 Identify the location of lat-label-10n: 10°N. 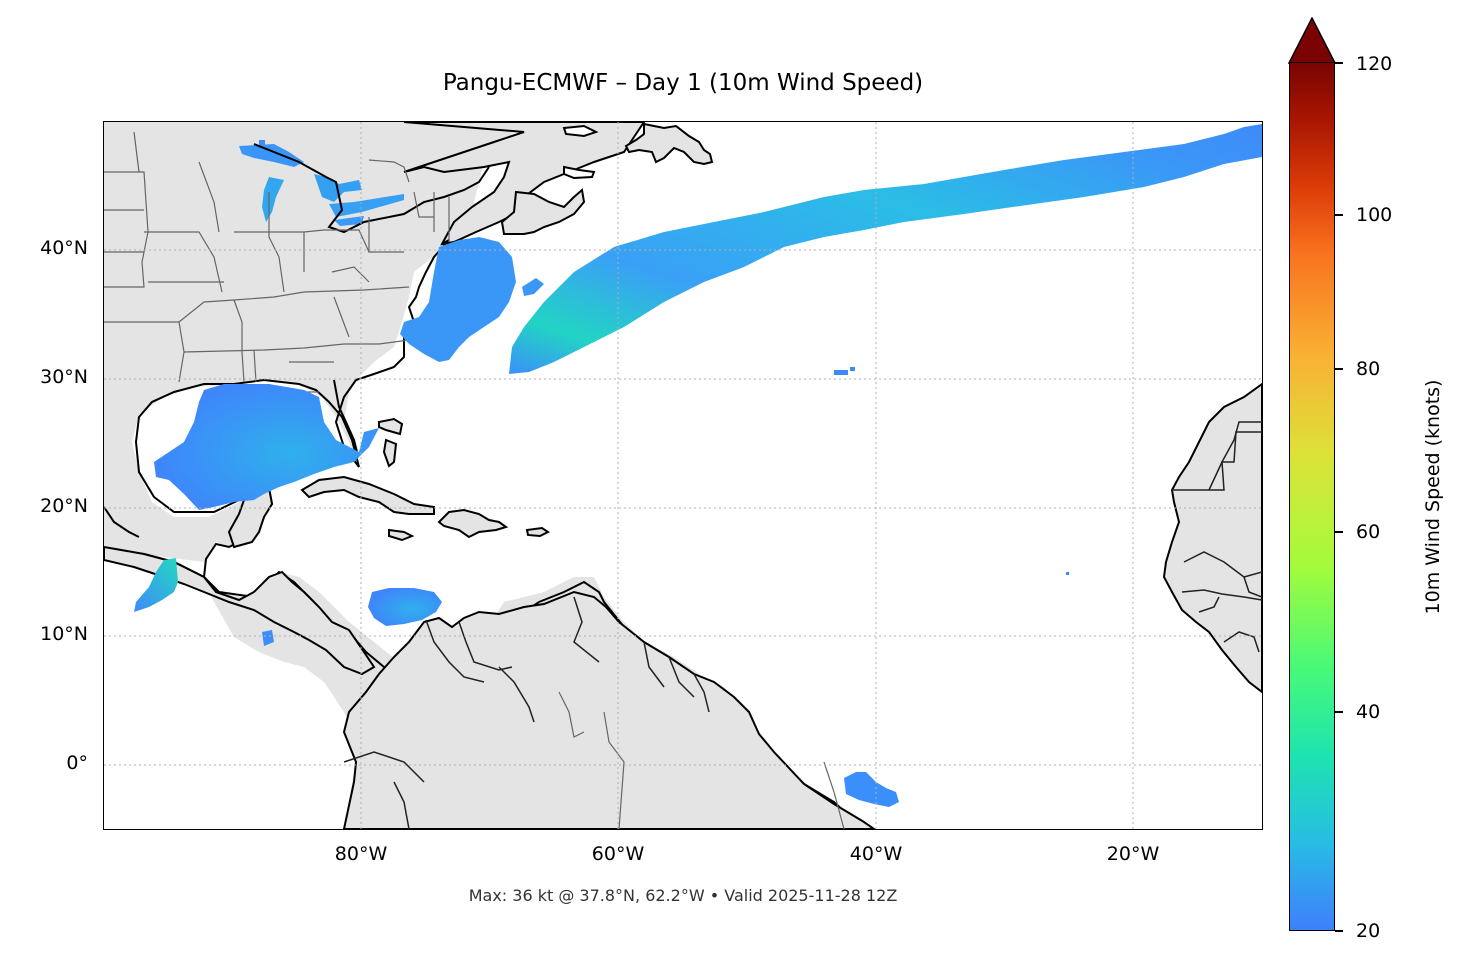
(64, 634).